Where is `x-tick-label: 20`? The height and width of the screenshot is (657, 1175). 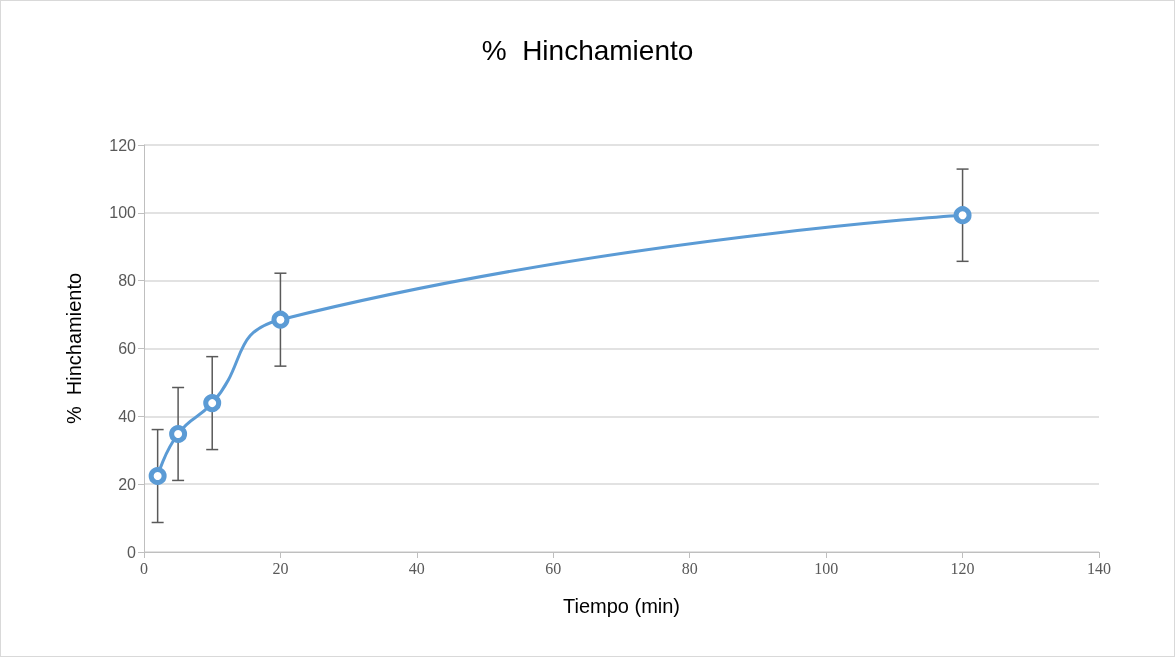 x-tick-label: 20 is located at coordinates (280, 568).